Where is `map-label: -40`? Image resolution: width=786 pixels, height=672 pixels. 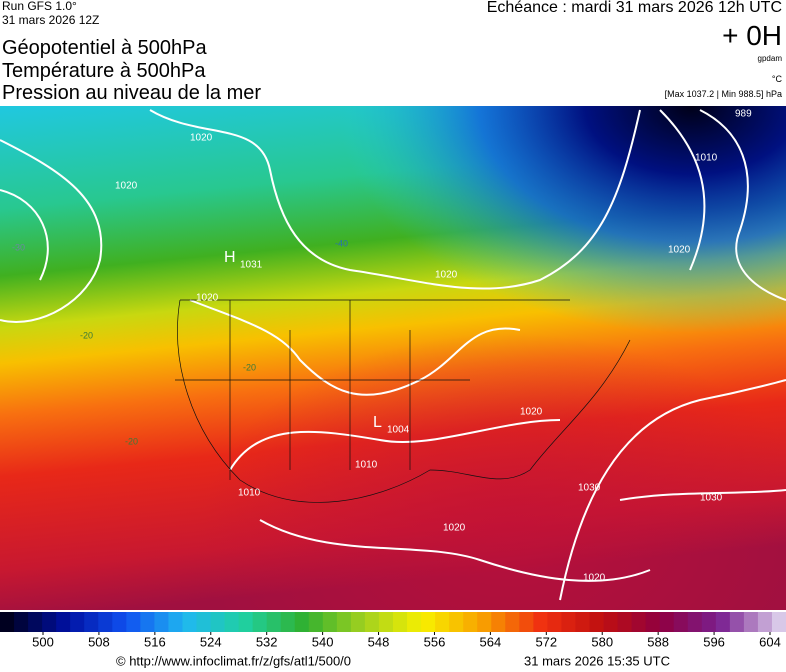 map-label: -40 is located at coordinates (341, 243).